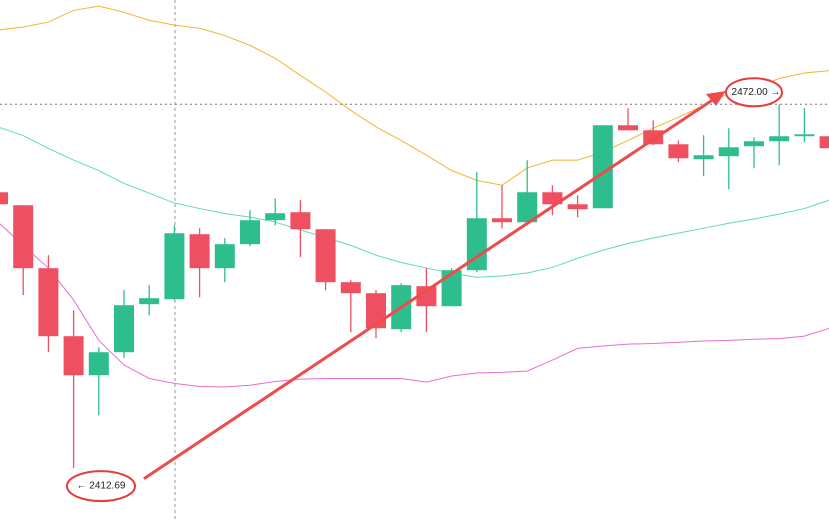 Image resolution: width=829 pixels, height=522 pixels. Describe the element at coordinates (716, 98) in the screenshot. I see `arrow-head` at that location.